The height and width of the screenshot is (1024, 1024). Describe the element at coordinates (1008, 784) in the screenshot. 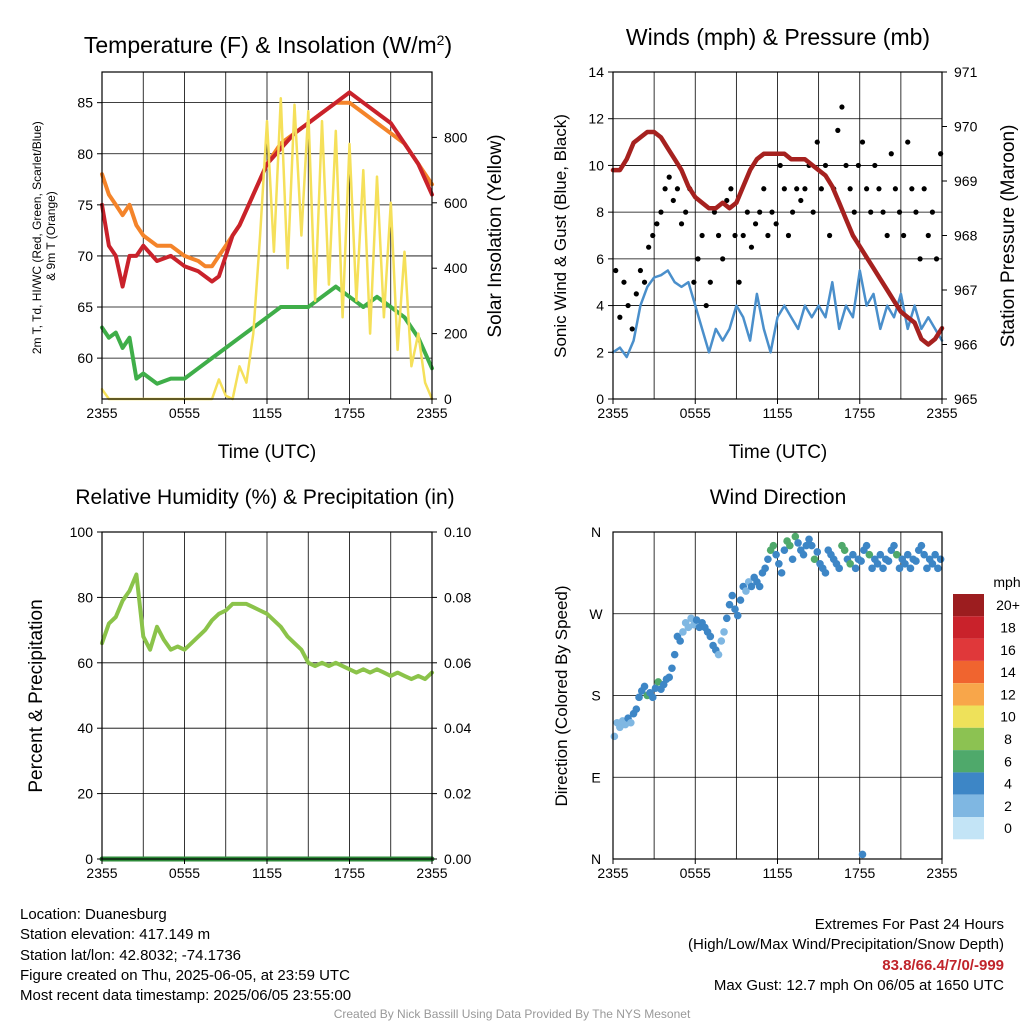

I see `legend-label: 4` at that location.